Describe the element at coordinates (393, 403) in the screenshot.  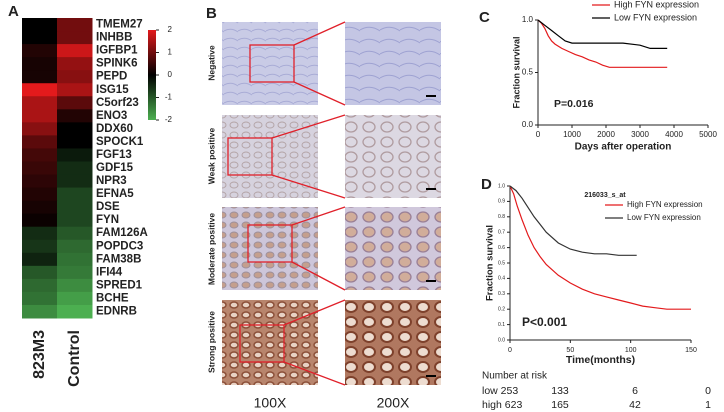
I see `magnification-label: 200X` at that location.